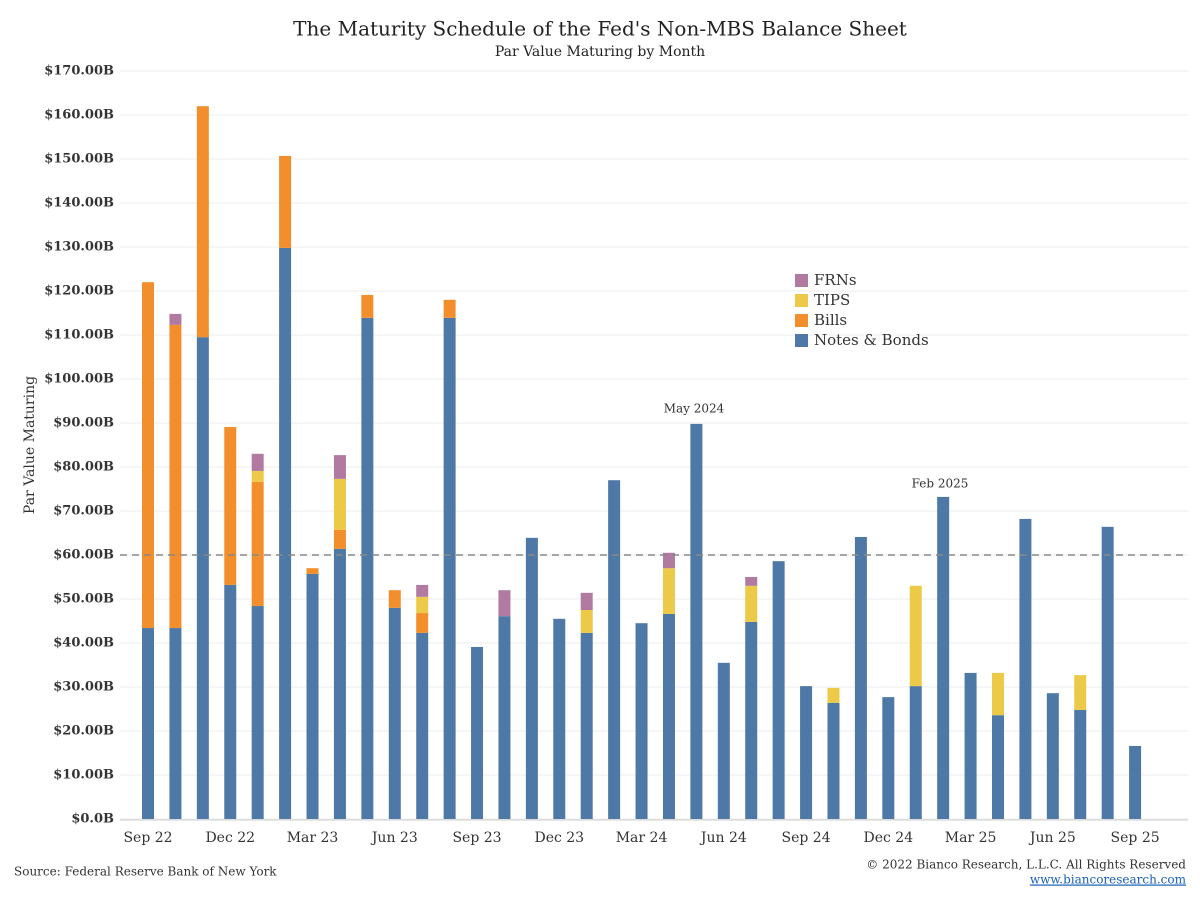 The image size is (1200, 900). Describe the element at coordinates (147, 838) in the screenshot. I see `x-tick-label: Sep 22` at that location.